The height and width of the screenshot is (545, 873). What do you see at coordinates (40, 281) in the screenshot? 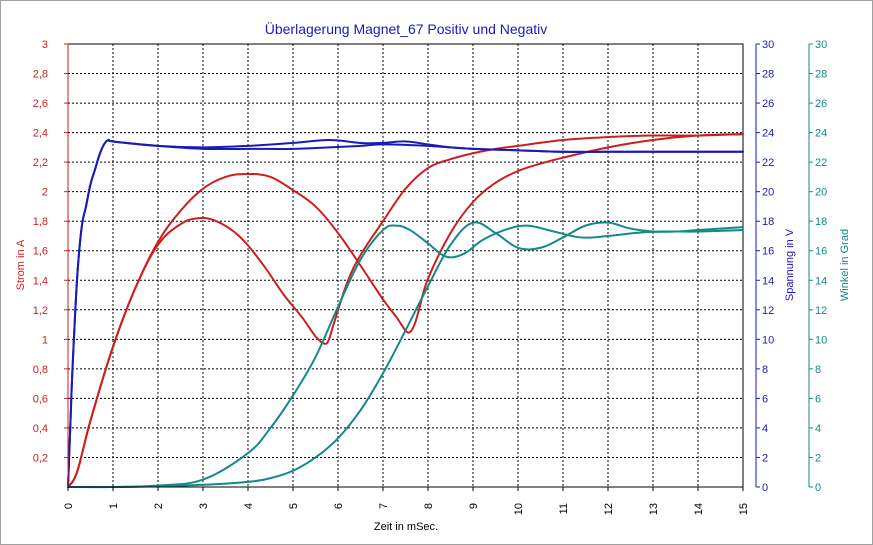
I see `strom-tick-label: 1,4` at bounding box center [40, 281].